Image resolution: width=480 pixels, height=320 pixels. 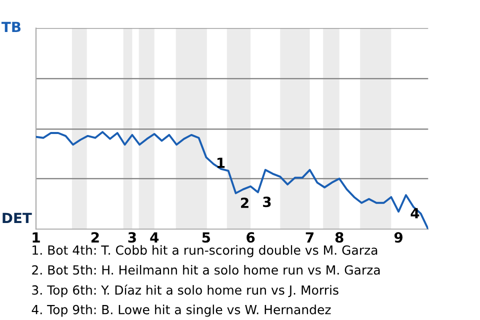 I want to click on text: 4. Top 9th: B. Lowe hit a single vs W. Hernandez, so click(x=181, y=310).